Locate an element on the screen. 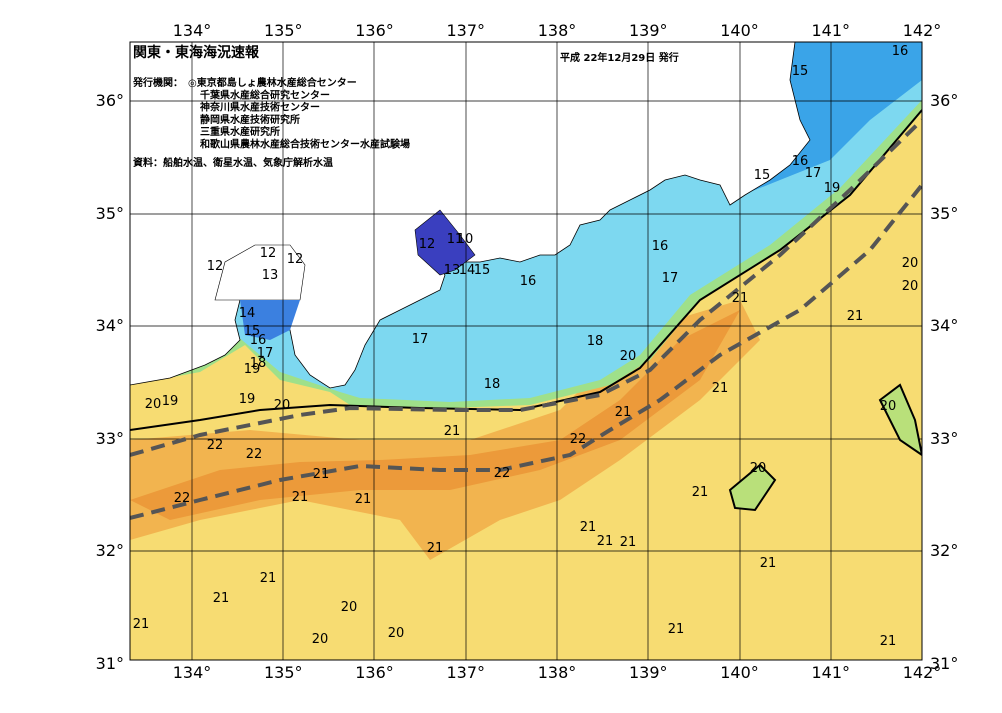 The height and width of the screenshot is (713, 1002). source: 資料：船舶水温、衛星水温、気象庁解析水温 is located at coordinates (233, 162).